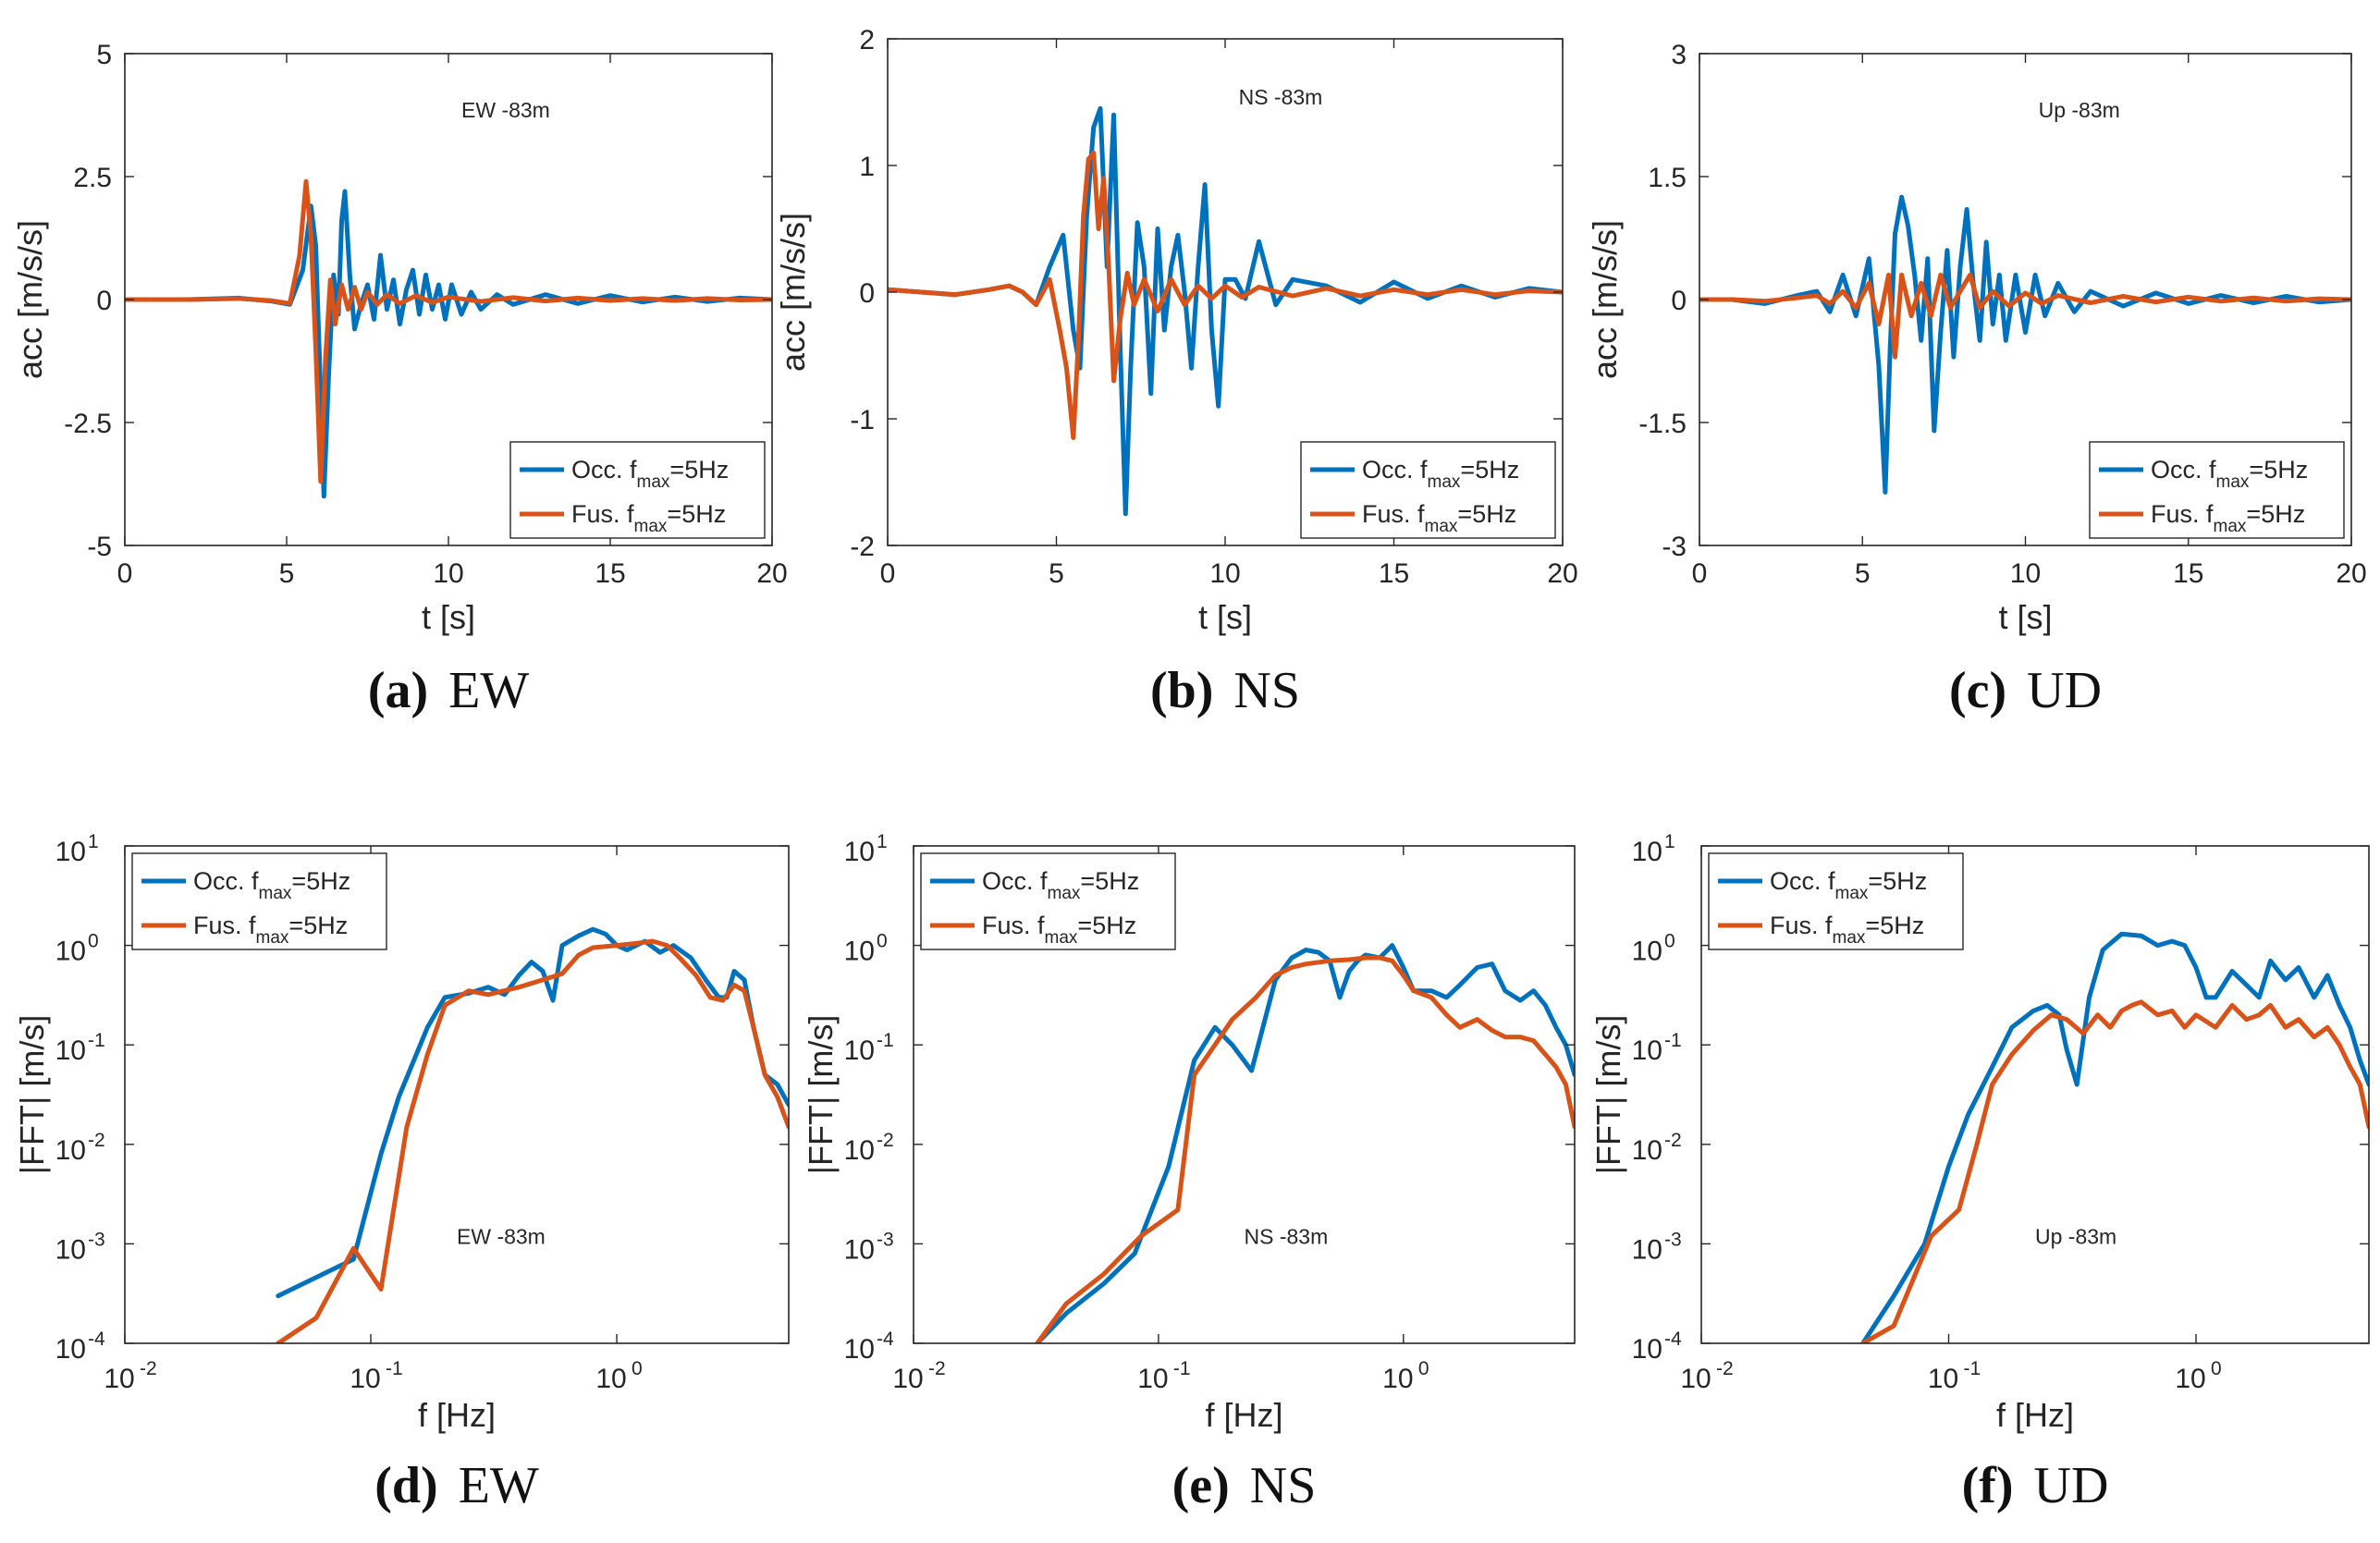 Image resolution: width=2380 pixels, height=1543 pixels. I want to click on x-tick-label: 5, so click(1863, 573).